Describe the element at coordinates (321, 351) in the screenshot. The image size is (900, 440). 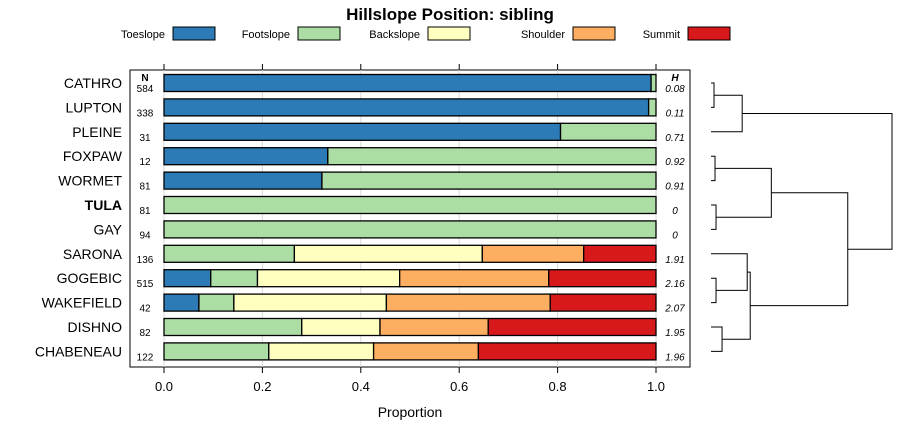
I see `bar-chabeneau-backslope` at that location.